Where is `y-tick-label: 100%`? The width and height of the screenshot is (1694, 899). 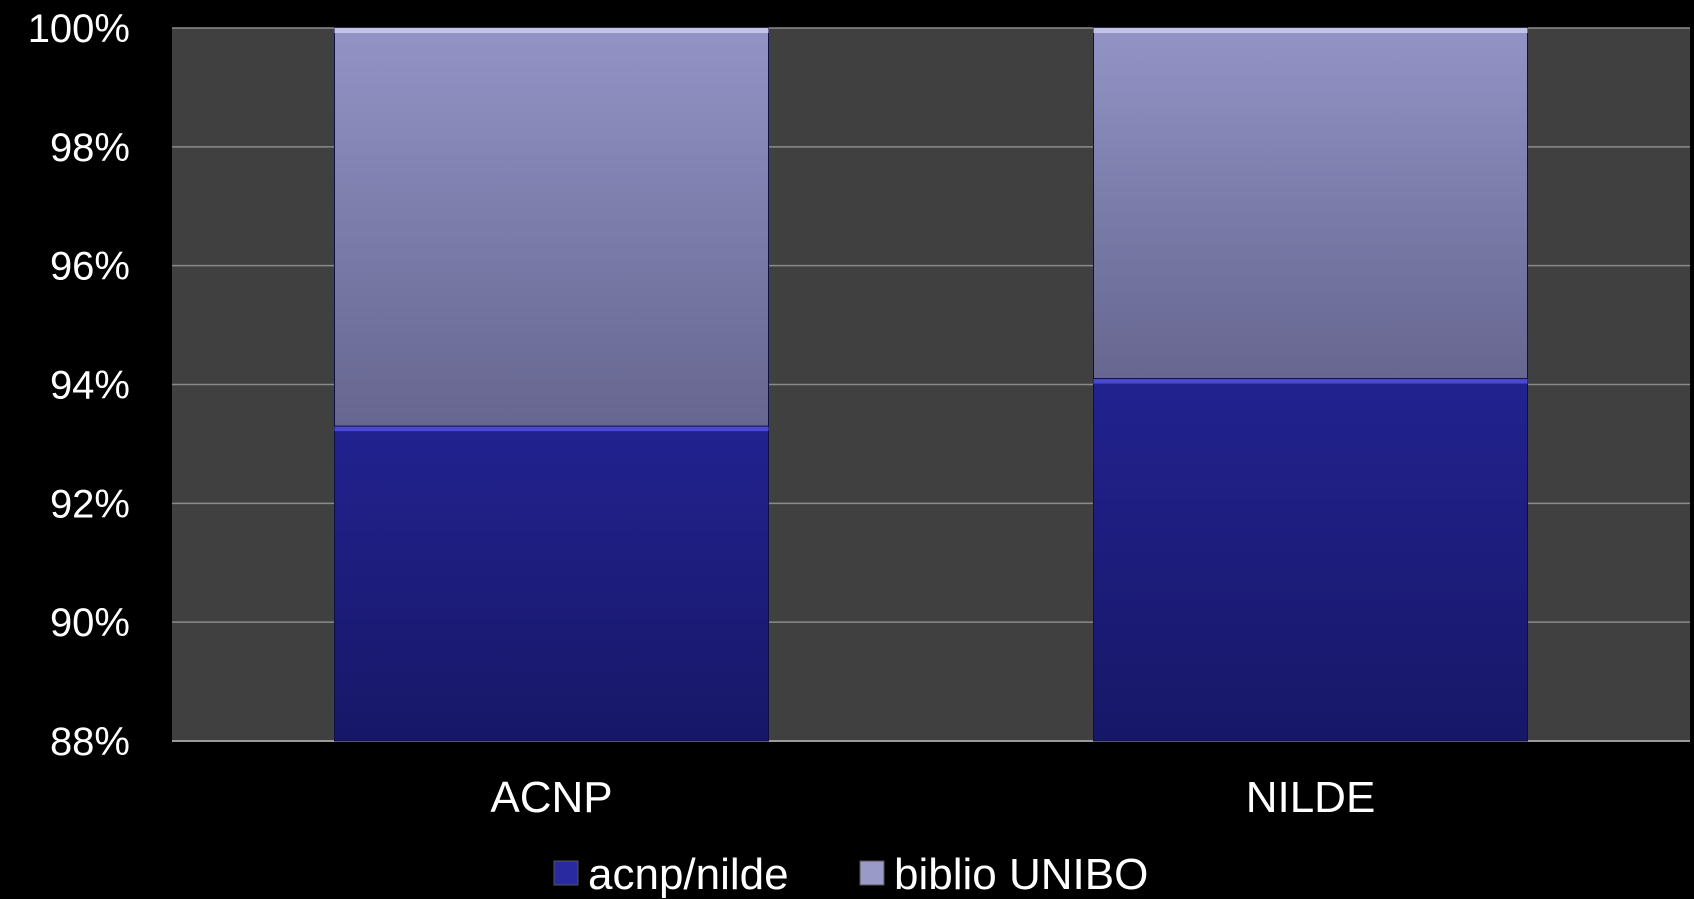
y-tick-label: 100% is located at coordinates (79, 29).